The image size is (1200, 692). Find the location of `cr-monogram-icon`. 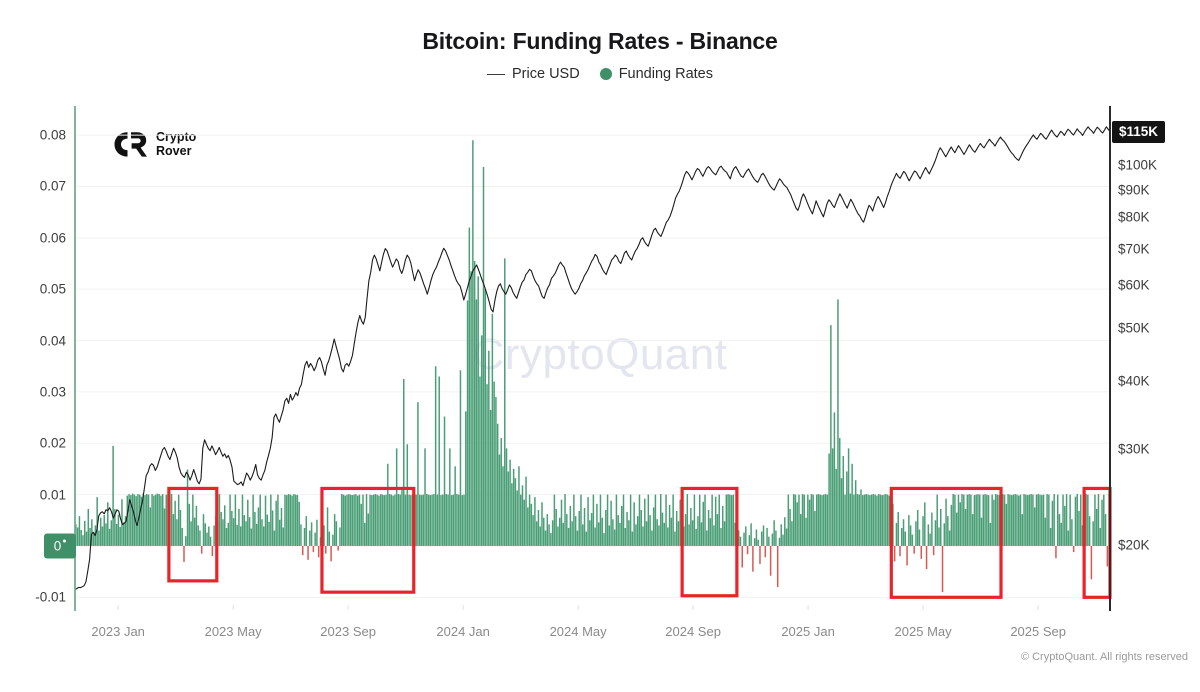

cr-monogram-icon is located at coordinates (130, 144).